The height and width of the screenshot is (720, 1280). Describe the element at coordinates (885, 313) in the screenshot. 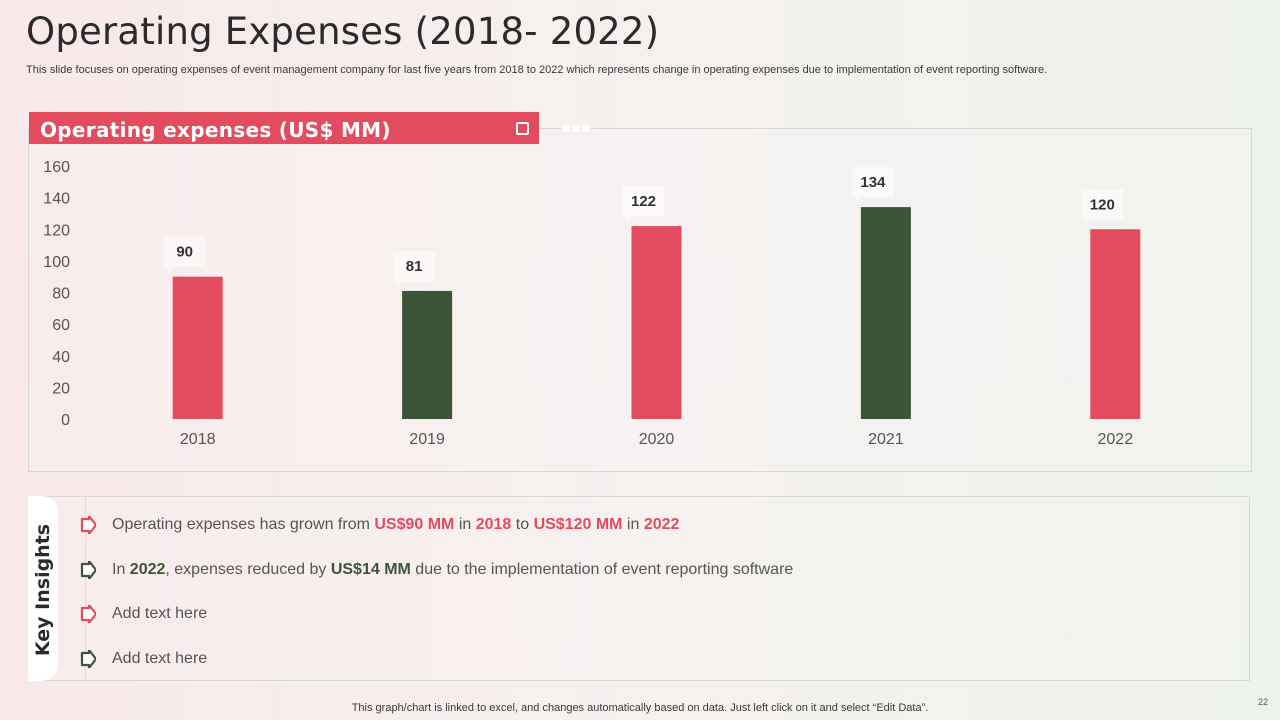

I see `bar-2021` at that location.